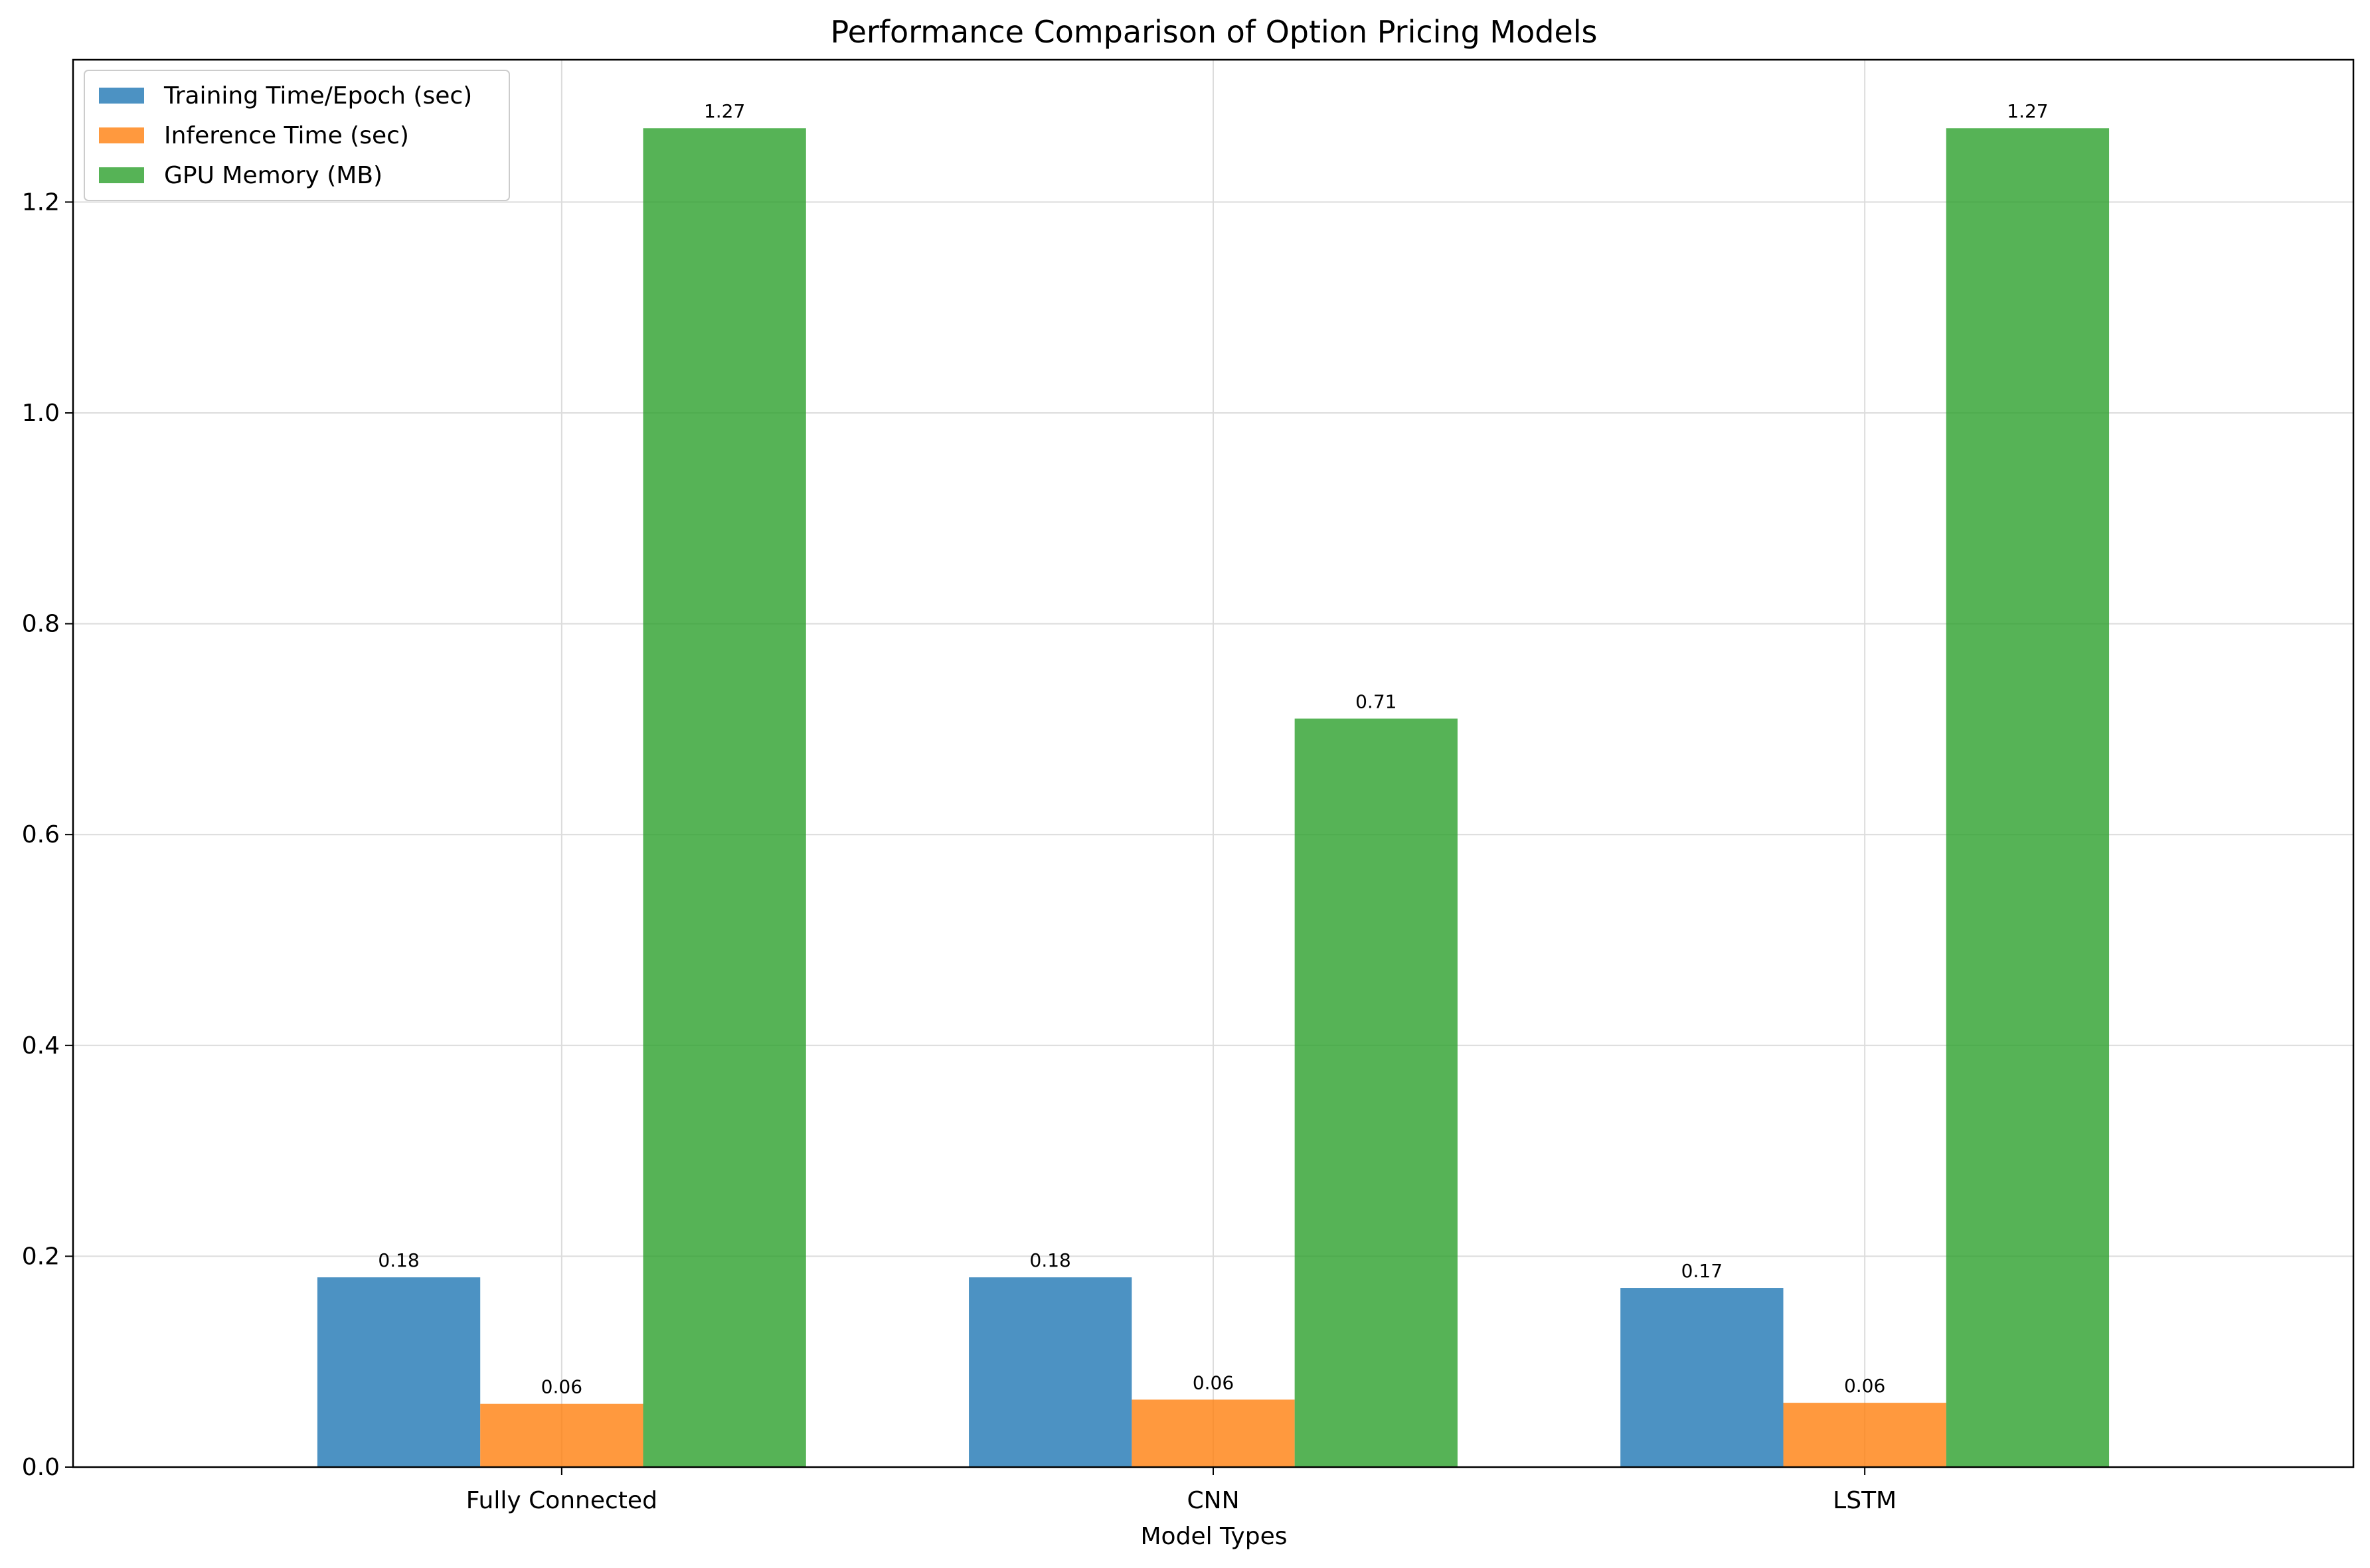  What do you see at coordinates (1182, 1491) in the screenshot?
I see `x-axis: Fully Connected CNN LSTM` at bounding box center [1182, 1491].